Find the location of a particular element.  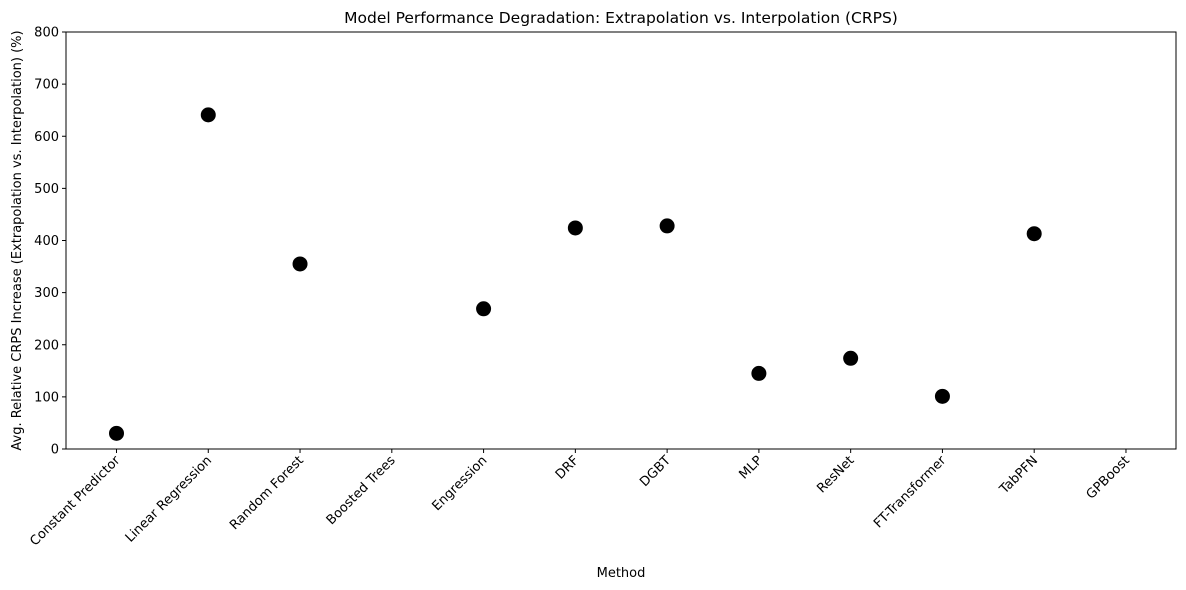

x-tick-label: FT-Transformer is located at coordinates (910, 492).